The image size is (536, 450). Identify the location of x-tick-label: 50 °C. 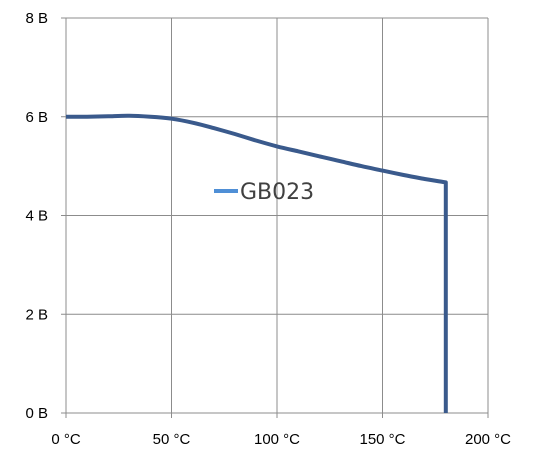
(172, 439).